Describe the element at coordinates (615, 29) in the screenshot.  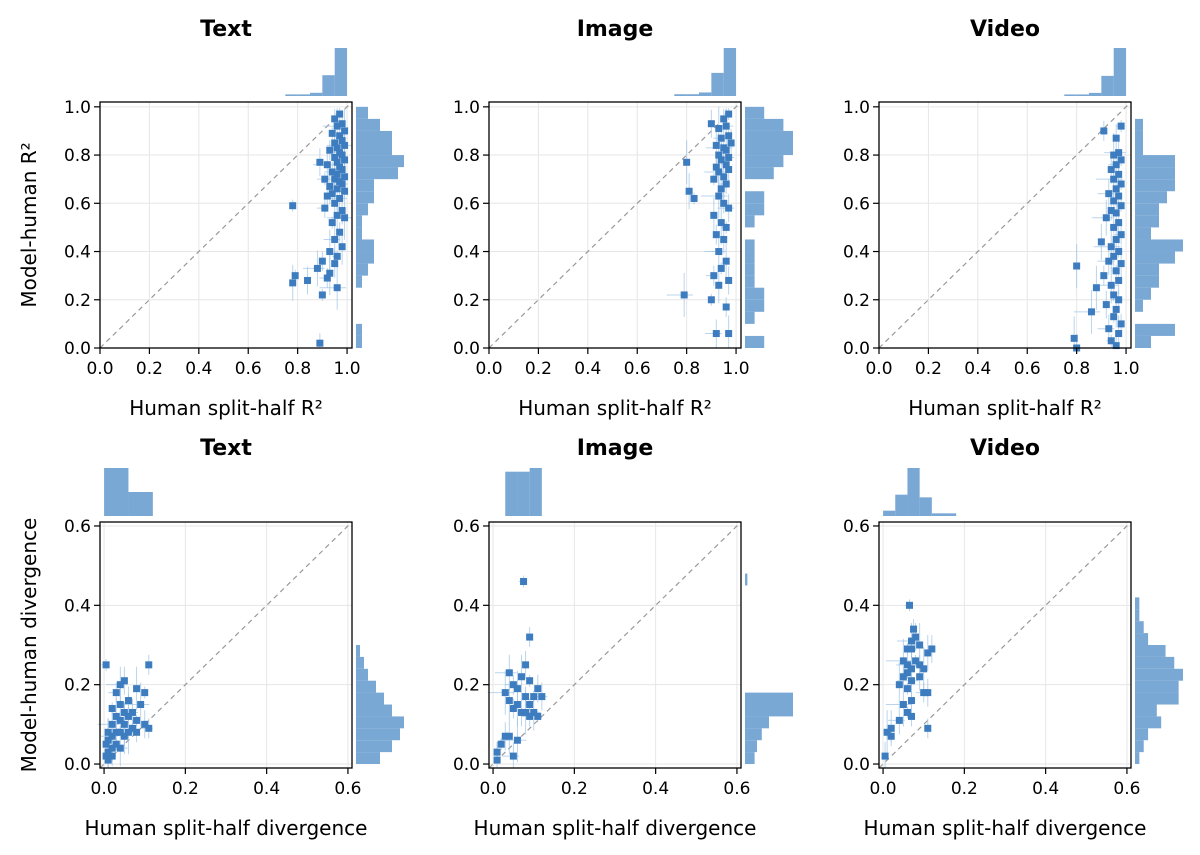
I see `panel-title: Image` at that location.